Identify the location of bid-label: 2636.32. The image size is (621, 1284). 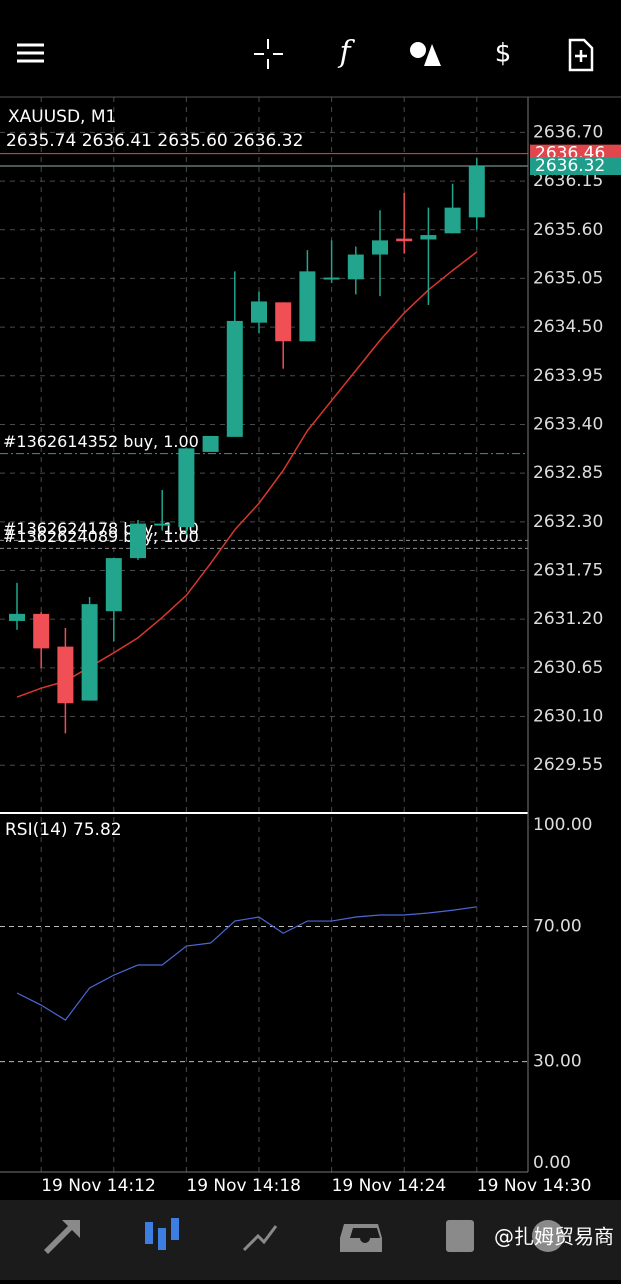
(570, 166).